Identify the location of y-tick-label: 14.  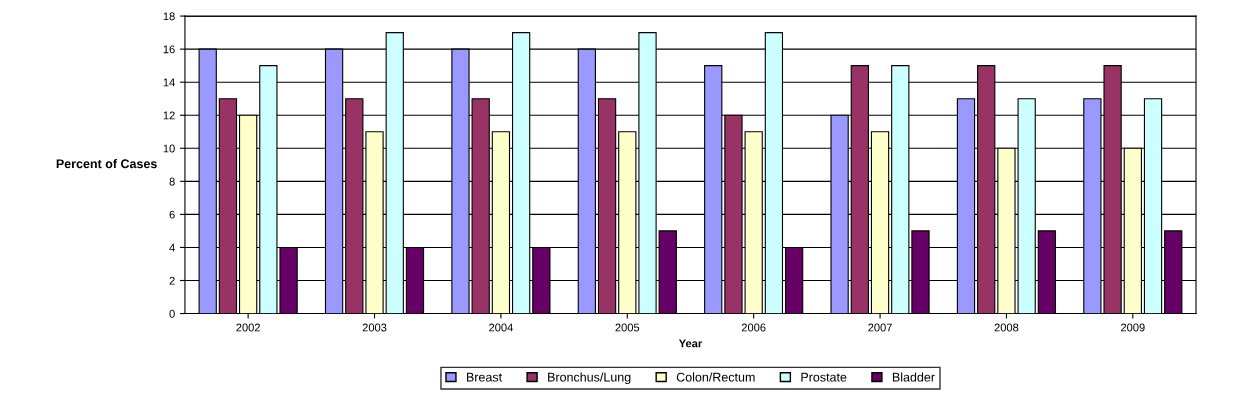
(169, 82).